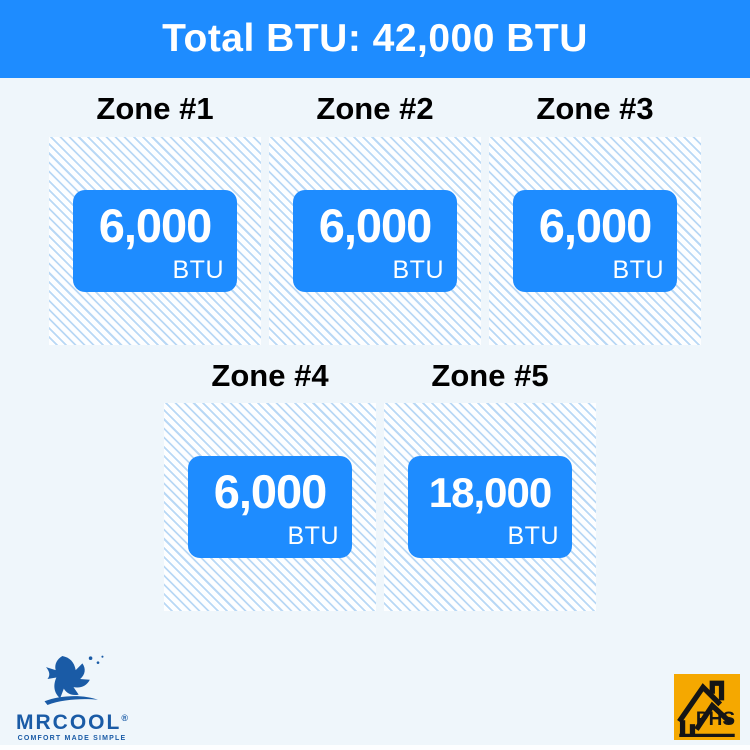 This screenshot has width=750, height=750. What do you see at coordinates (270, 491) in the screenshot?
I see `zone-4-btu-value: 6,000` at bounding box center [270, 491].